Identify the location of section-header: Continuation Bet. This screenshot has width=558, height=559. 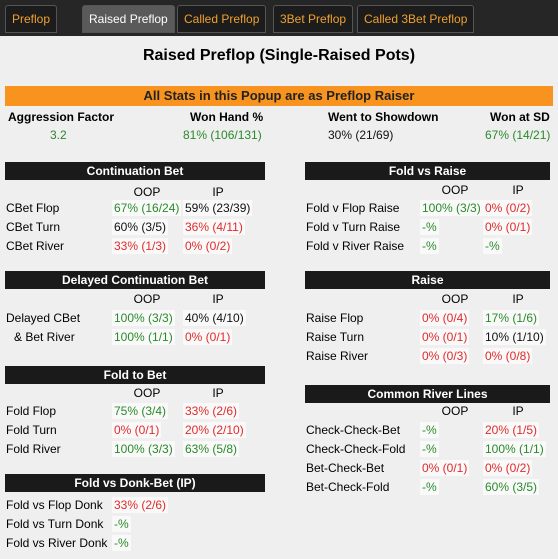
(135, 171).